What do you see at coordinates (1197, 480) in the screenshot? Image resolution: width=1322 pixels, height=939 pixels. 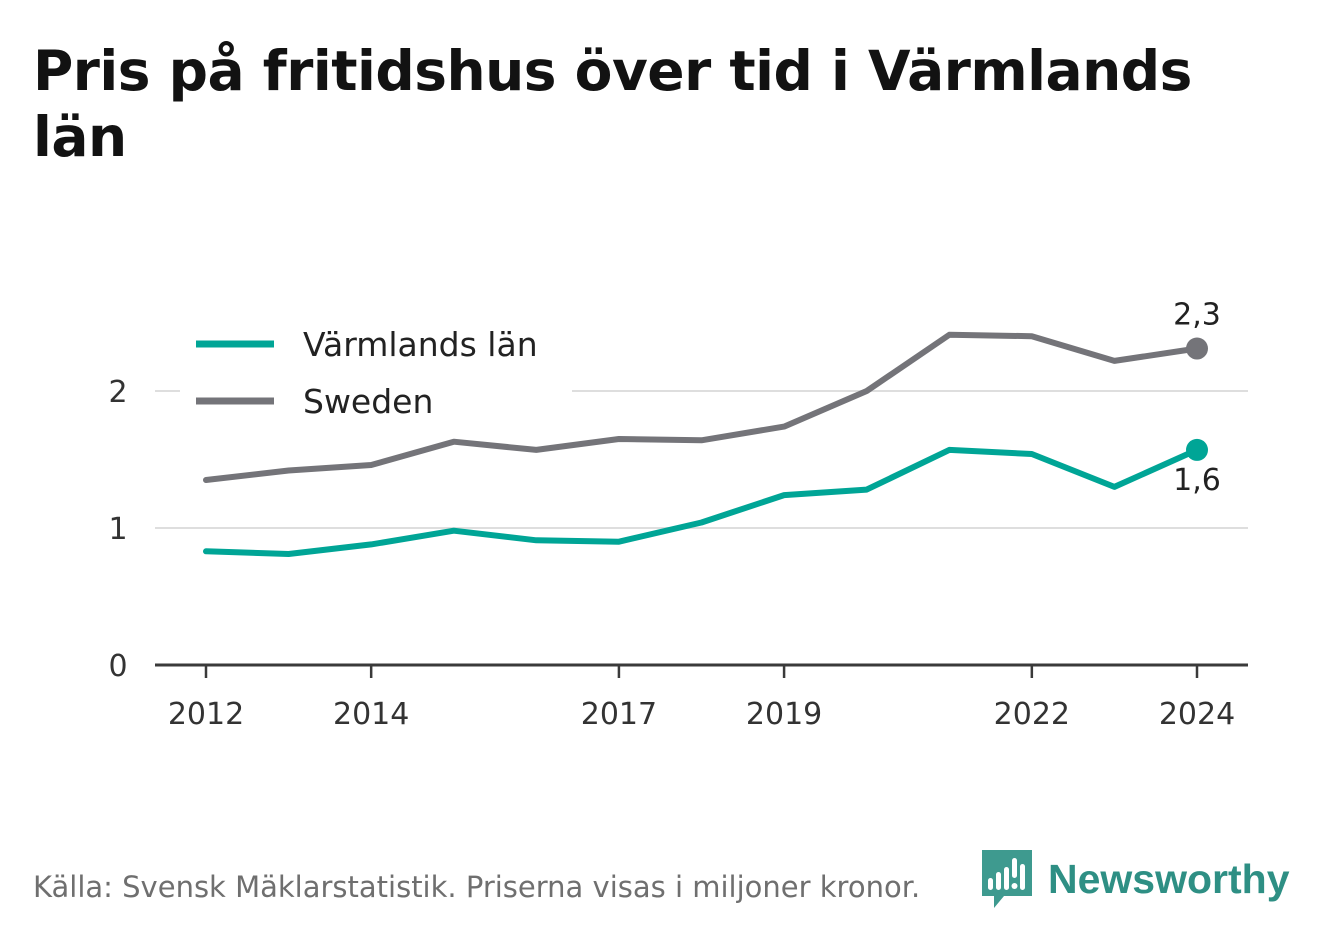 I see `end-label-0: 1,6` at bounding box center [1197, 480].